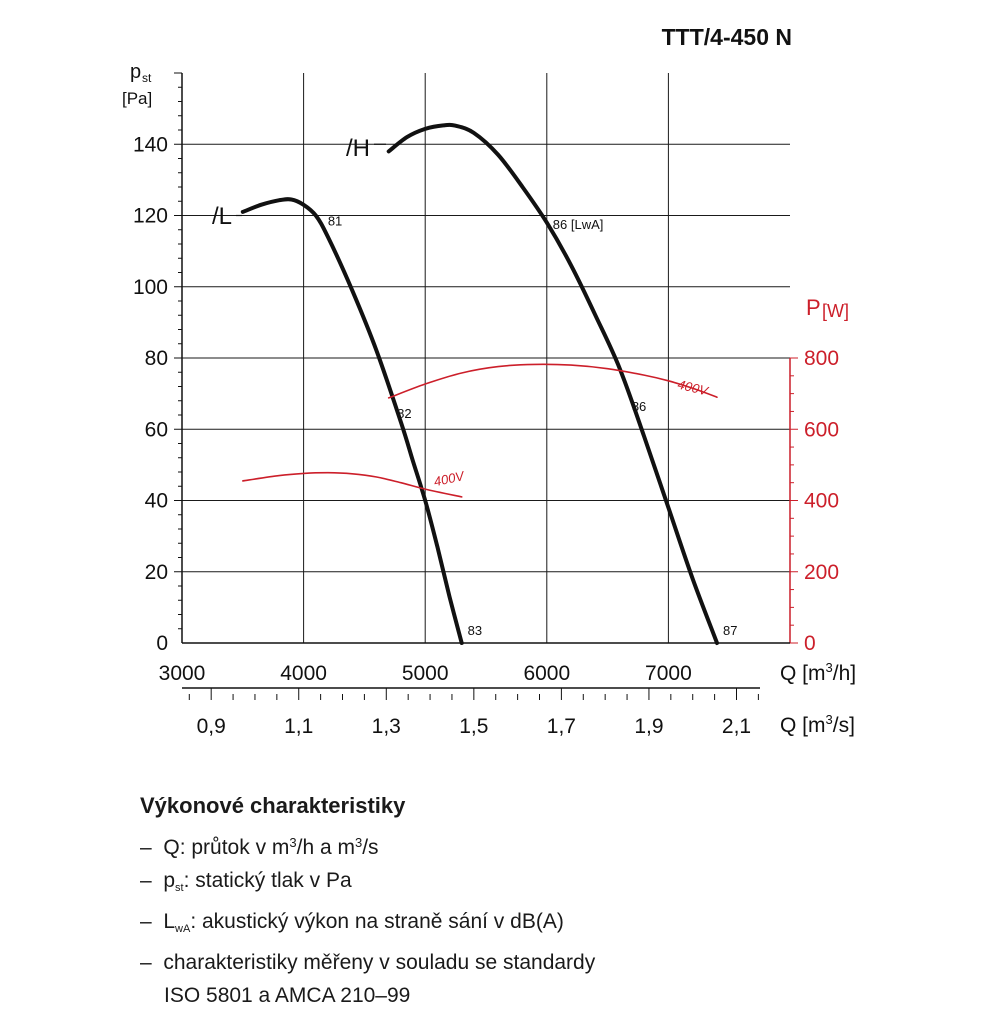 Image resolution: width=1000 pixels, height=1012 pixels. What do you see at coordinates (736, 726) in the screenshot?
I see `x2-tick-label: 2,1` at bounding box center [736, 726].